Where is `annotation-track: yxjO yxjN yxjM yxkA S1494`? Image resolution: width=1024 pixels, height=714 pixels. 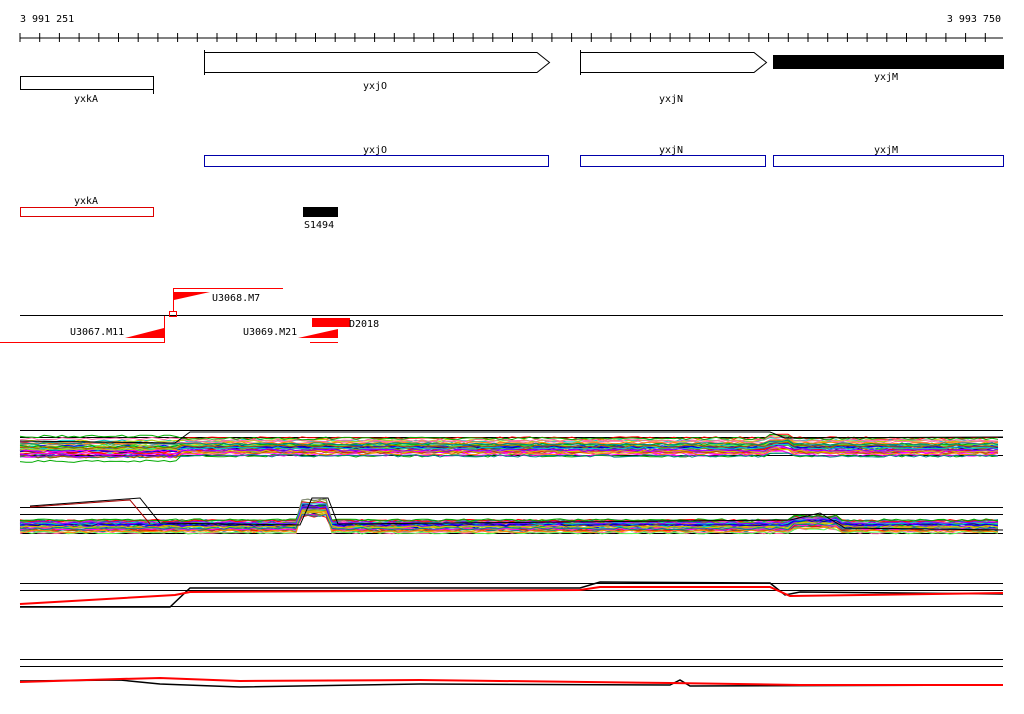
annotation-track: yxjO yxjN yxjM yxkA S1494 is located at coordinates (512, 188).